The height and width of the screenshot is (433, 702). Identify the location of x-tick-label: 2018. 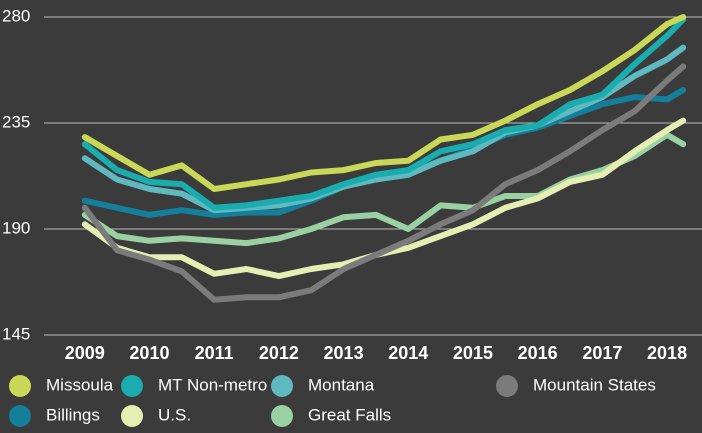
(667, 353).